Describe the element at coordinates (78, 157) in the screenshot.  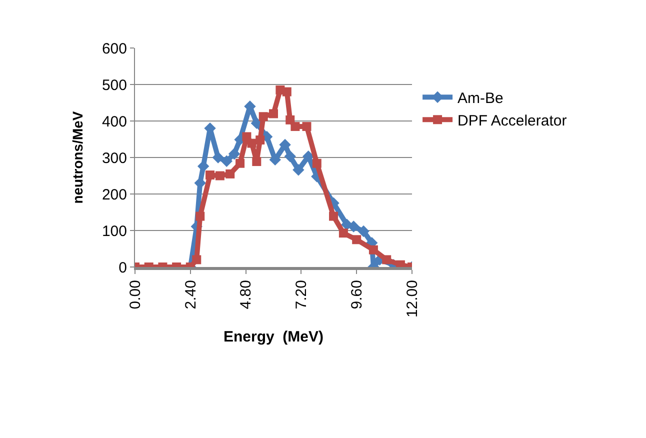
I see `y-axis-title: neutrons/MeV` at that location.